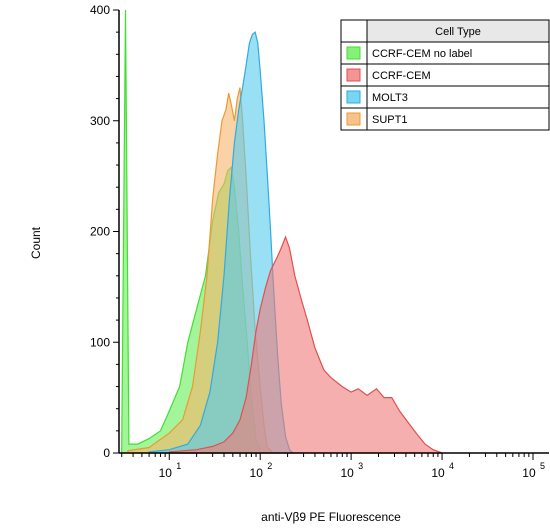 Image resolution: width=550 pixels, height=530 pixels. What do you see at coordinates (269, 466) in the screenshot?
I see `x-tick-exponent: 2` at bounding box center [269, 466].